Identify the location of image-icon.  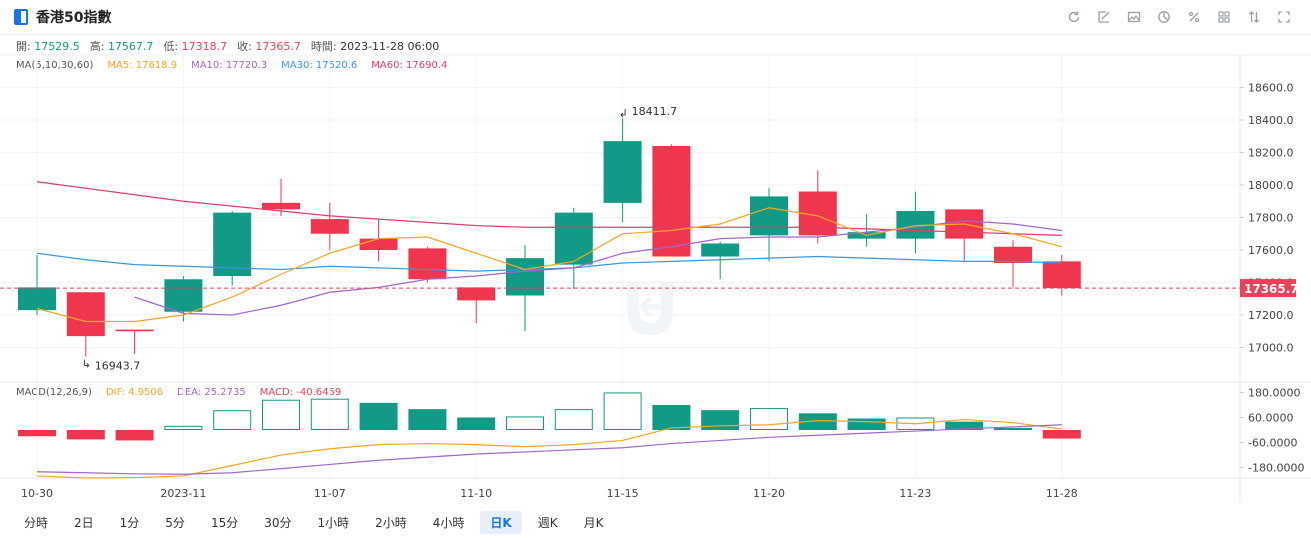
(1134, 17).